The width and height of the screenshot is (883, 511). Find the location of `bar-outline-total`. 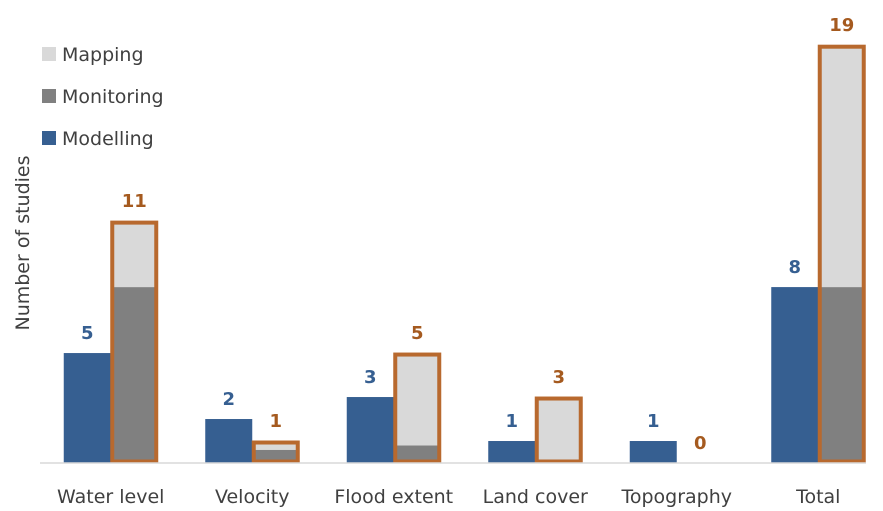

bar-outline-total is located at coordinates (841, 254).